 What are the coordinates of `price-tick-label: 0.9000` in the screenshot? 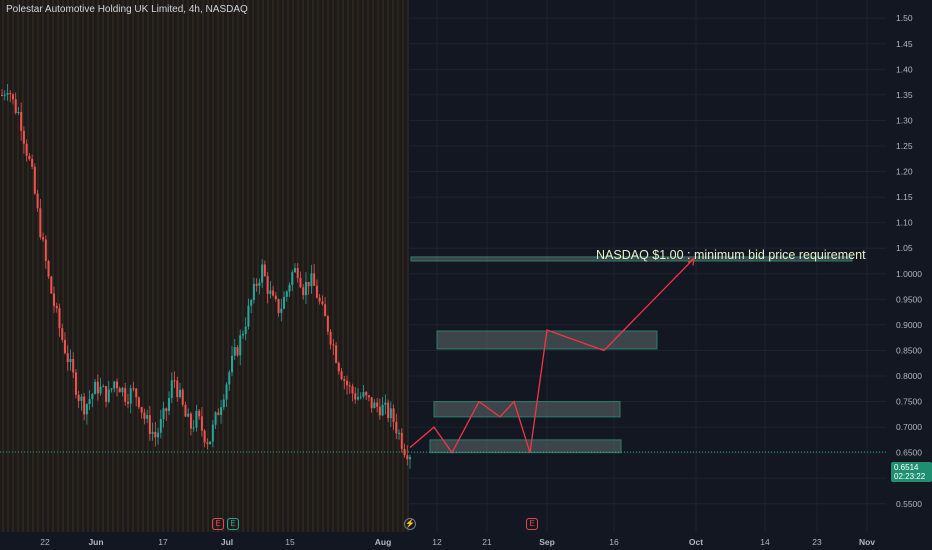 It's located at (909, 325).